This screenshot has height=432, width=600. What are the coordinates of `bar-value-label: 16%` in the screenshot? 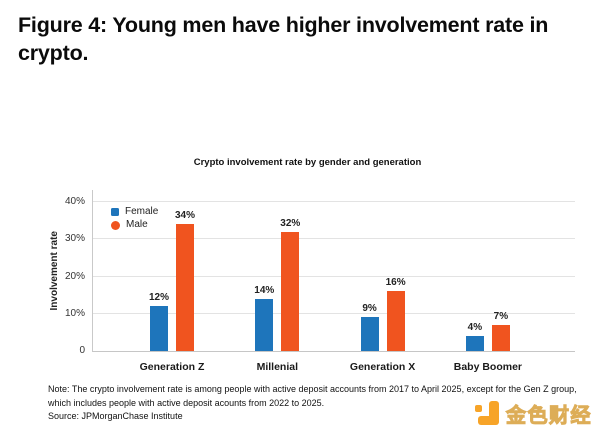 It's located at (395, 283).